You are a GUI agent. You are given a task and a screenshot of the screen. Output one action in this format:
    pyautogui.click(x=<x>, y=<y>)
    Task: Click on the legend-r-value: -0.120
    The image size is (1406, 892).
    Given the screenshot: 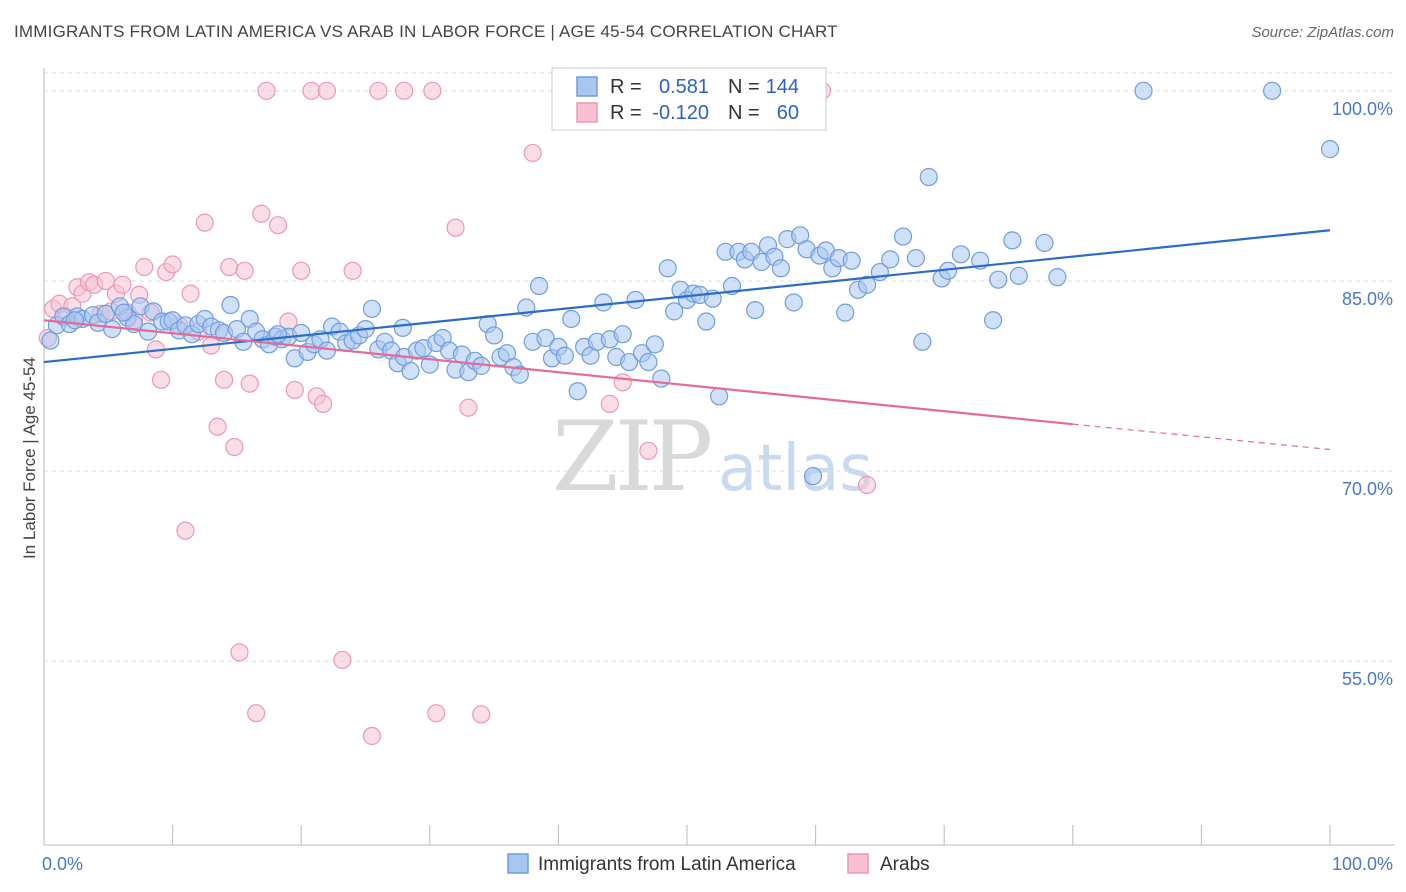 What is the action you would take?
    pyautogui.click(x=680, y=113)
    